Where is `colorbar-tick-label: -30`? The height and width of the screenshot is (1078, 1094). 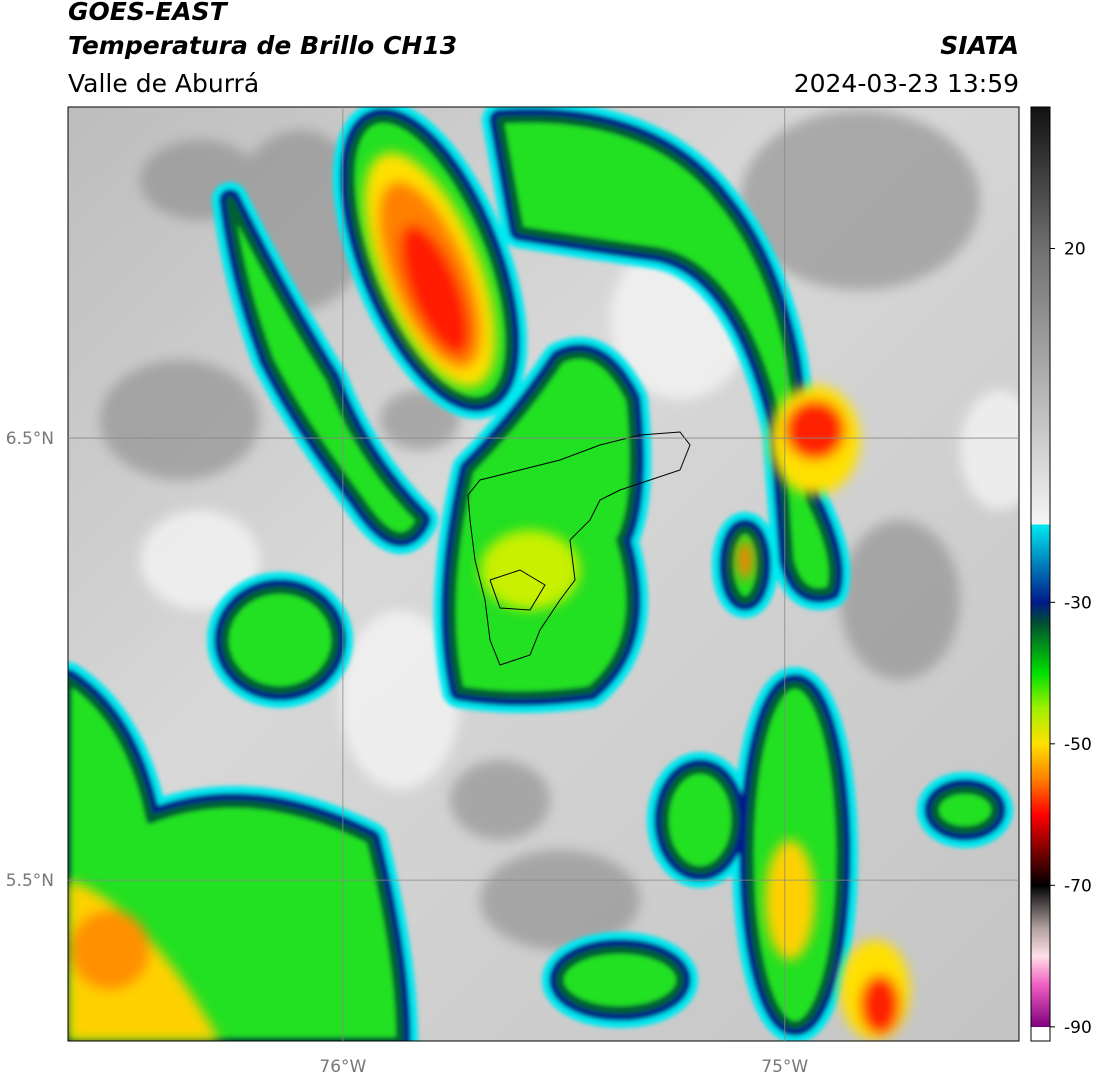 colorbar-tick-label: -30 is located at coordinates (1078, 603).